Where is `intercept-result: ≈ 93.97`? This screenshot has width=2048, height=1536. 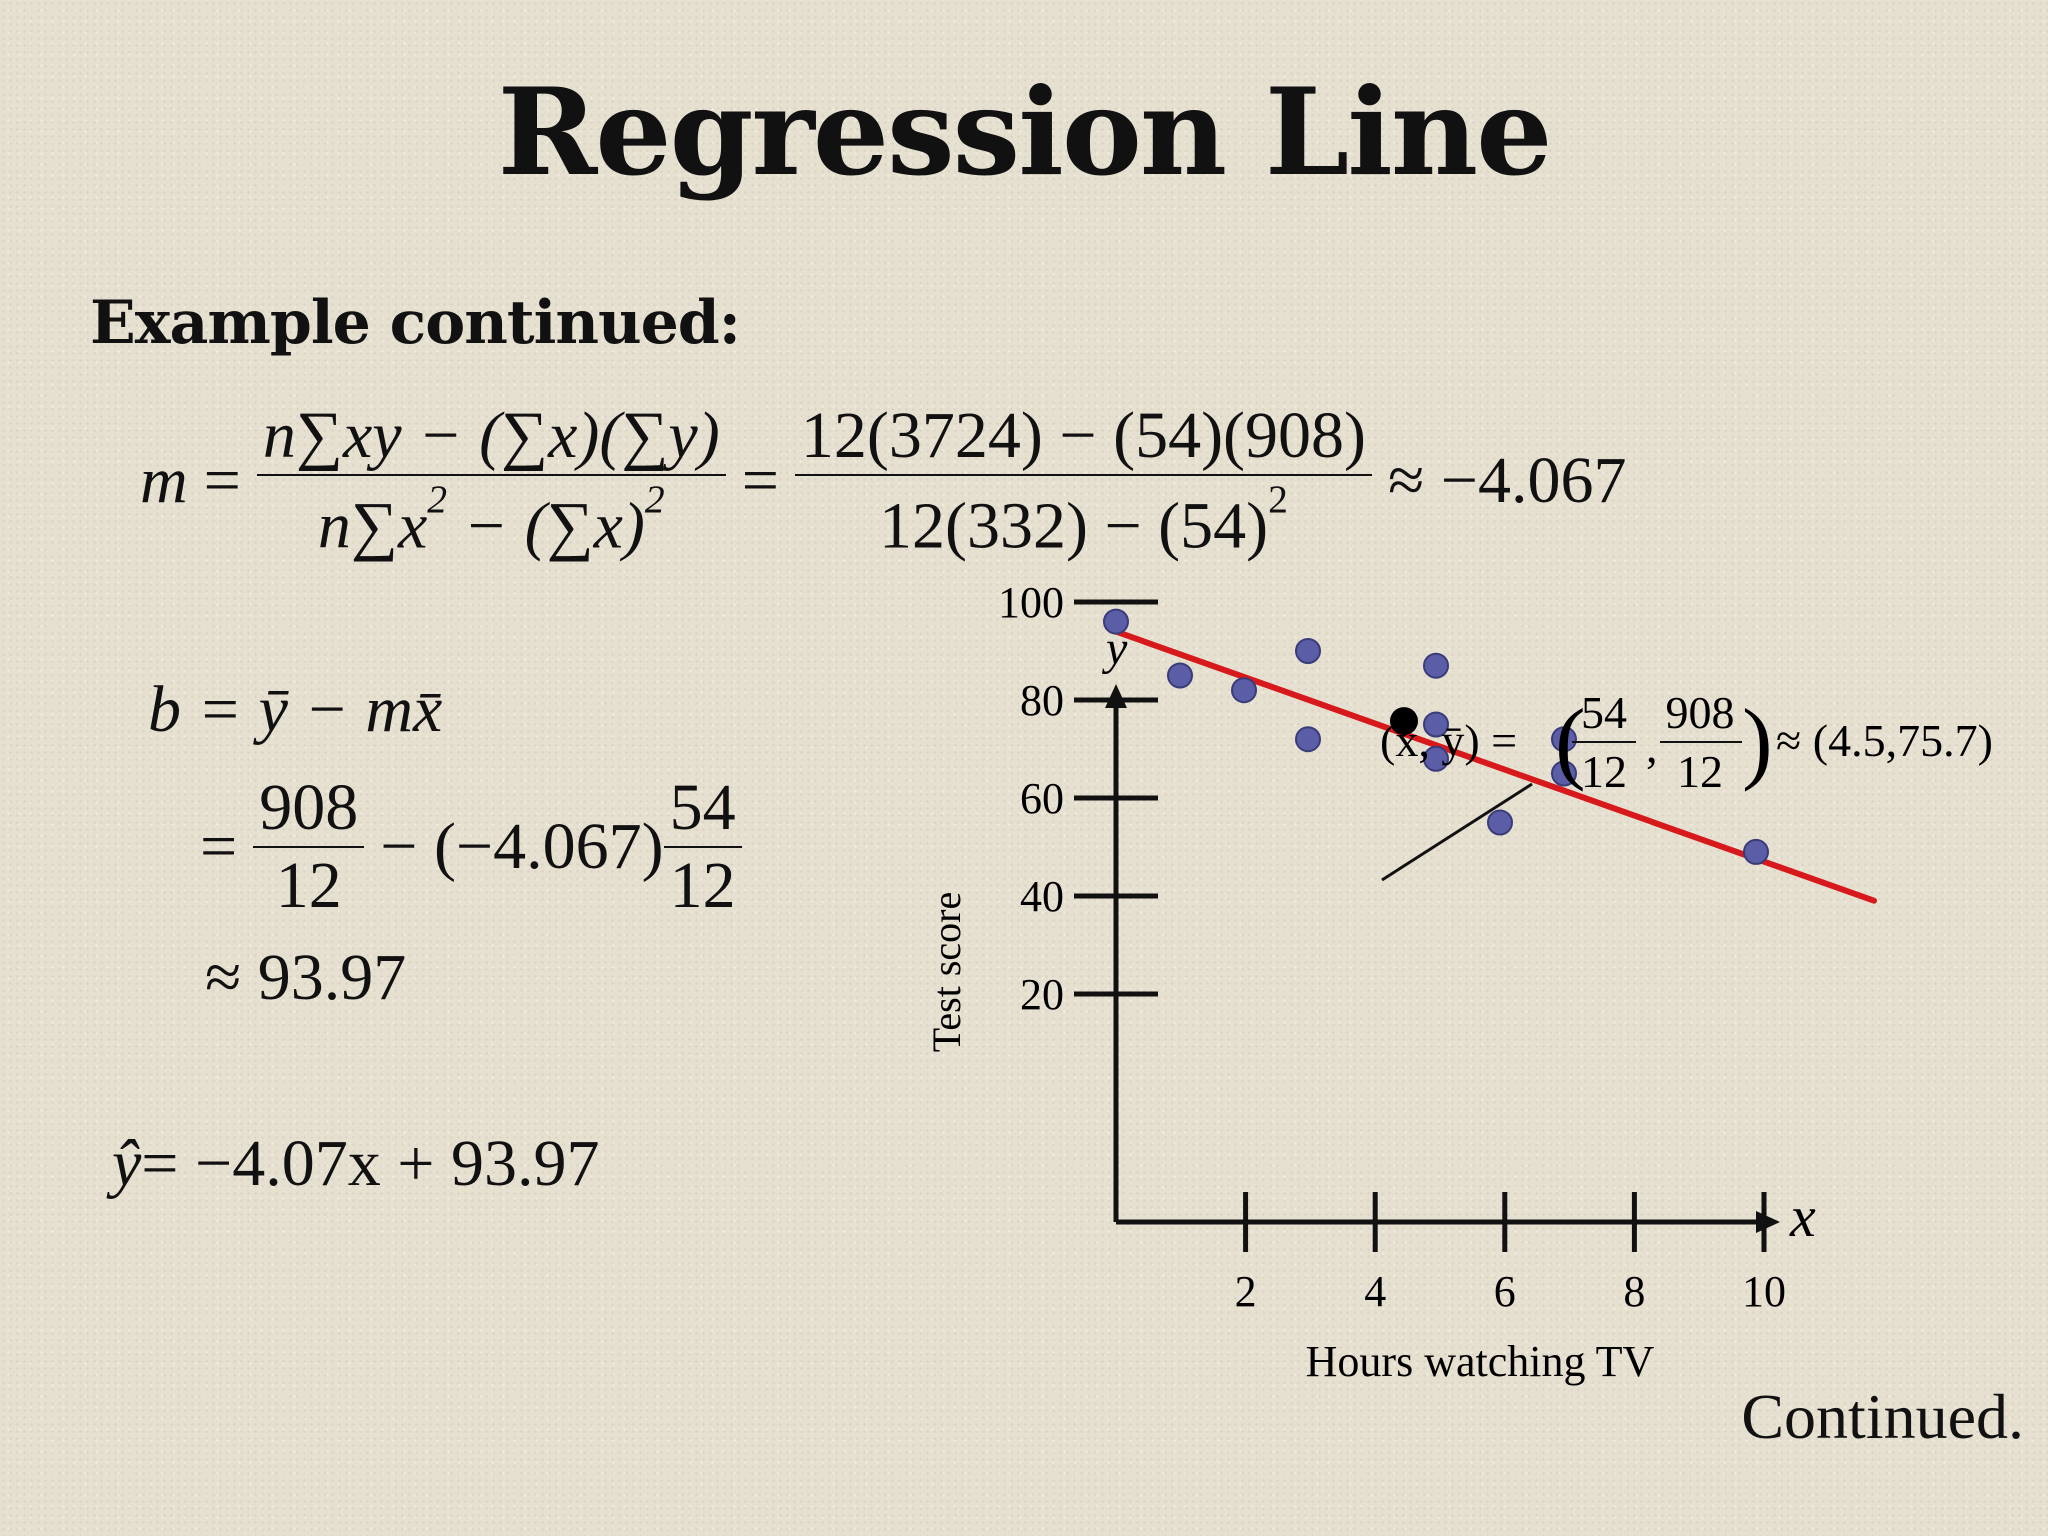 intercept-result: ≈ 93.97 is located at coordinates (306, 977).